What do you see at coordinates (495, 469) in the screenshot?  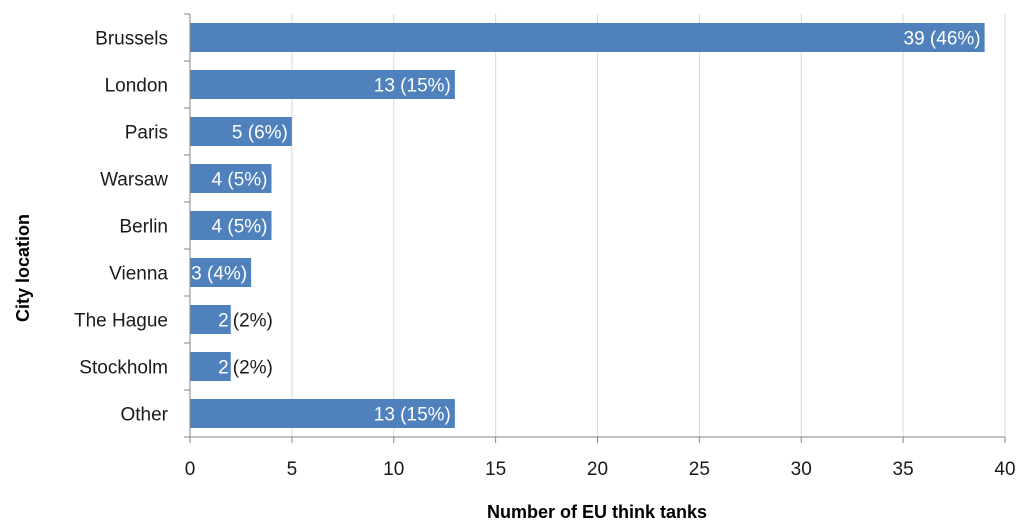 I see `x-tick-label-15: 15` at bounding box center [495, 469].